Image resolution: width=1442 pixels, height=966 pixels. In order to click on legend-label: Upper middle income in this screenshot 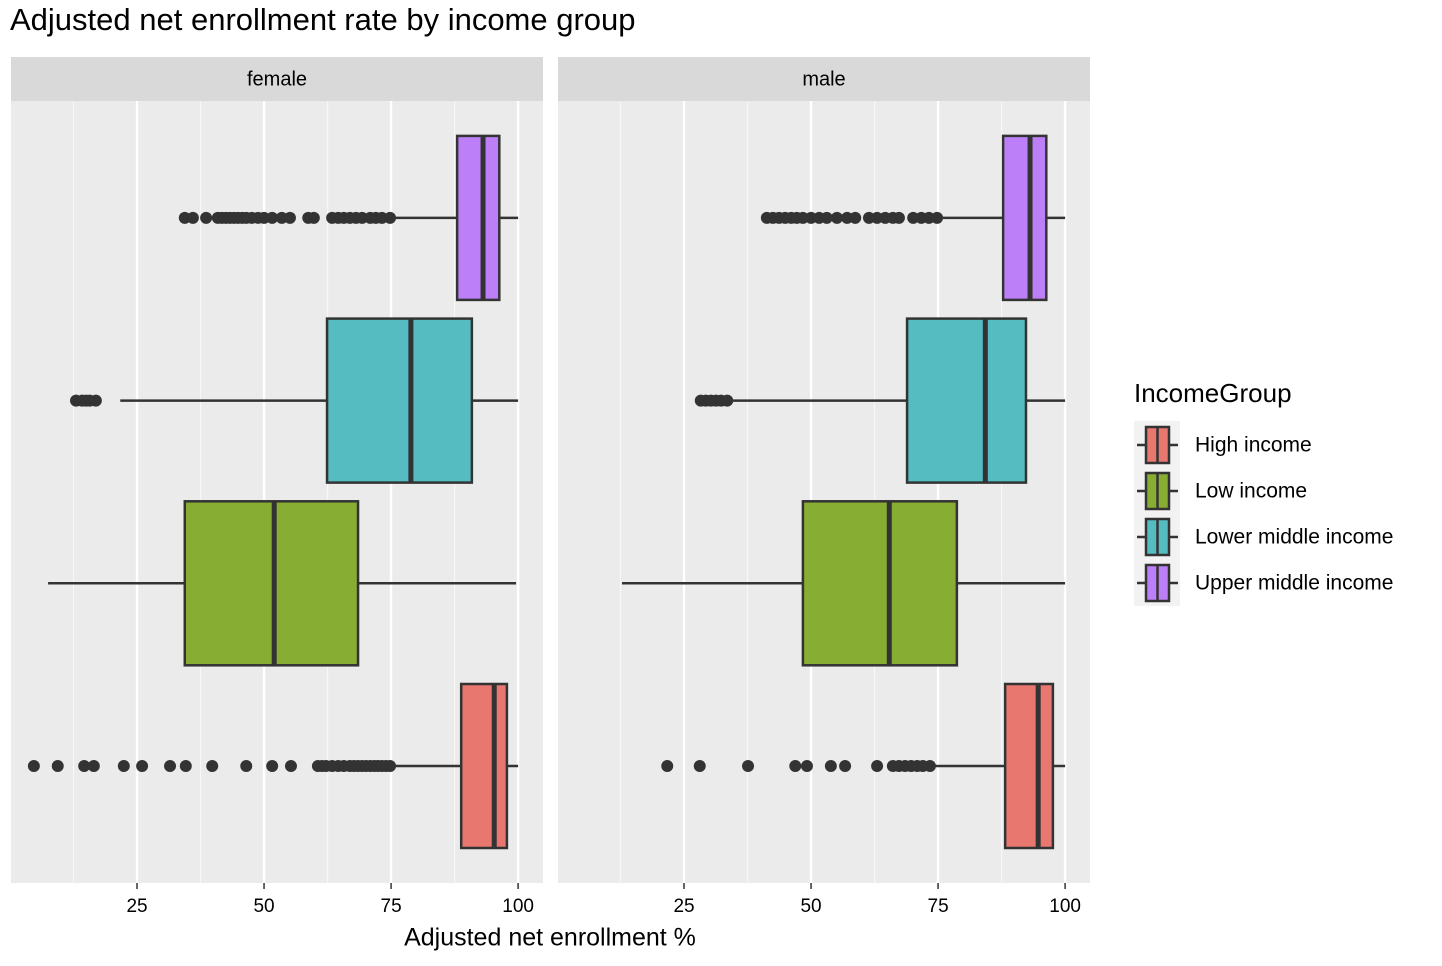, I will do `click(1294, 583)`.